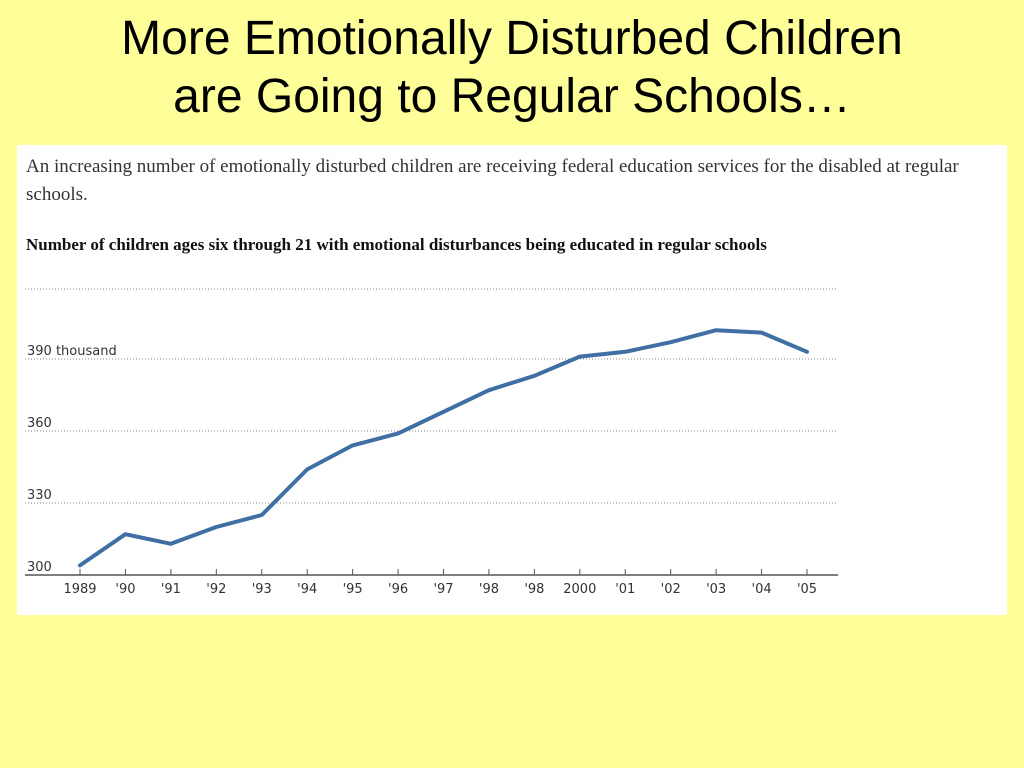 The image size is (1024, 768). I want to click on x-tick-label: '96, so click(398, 589).